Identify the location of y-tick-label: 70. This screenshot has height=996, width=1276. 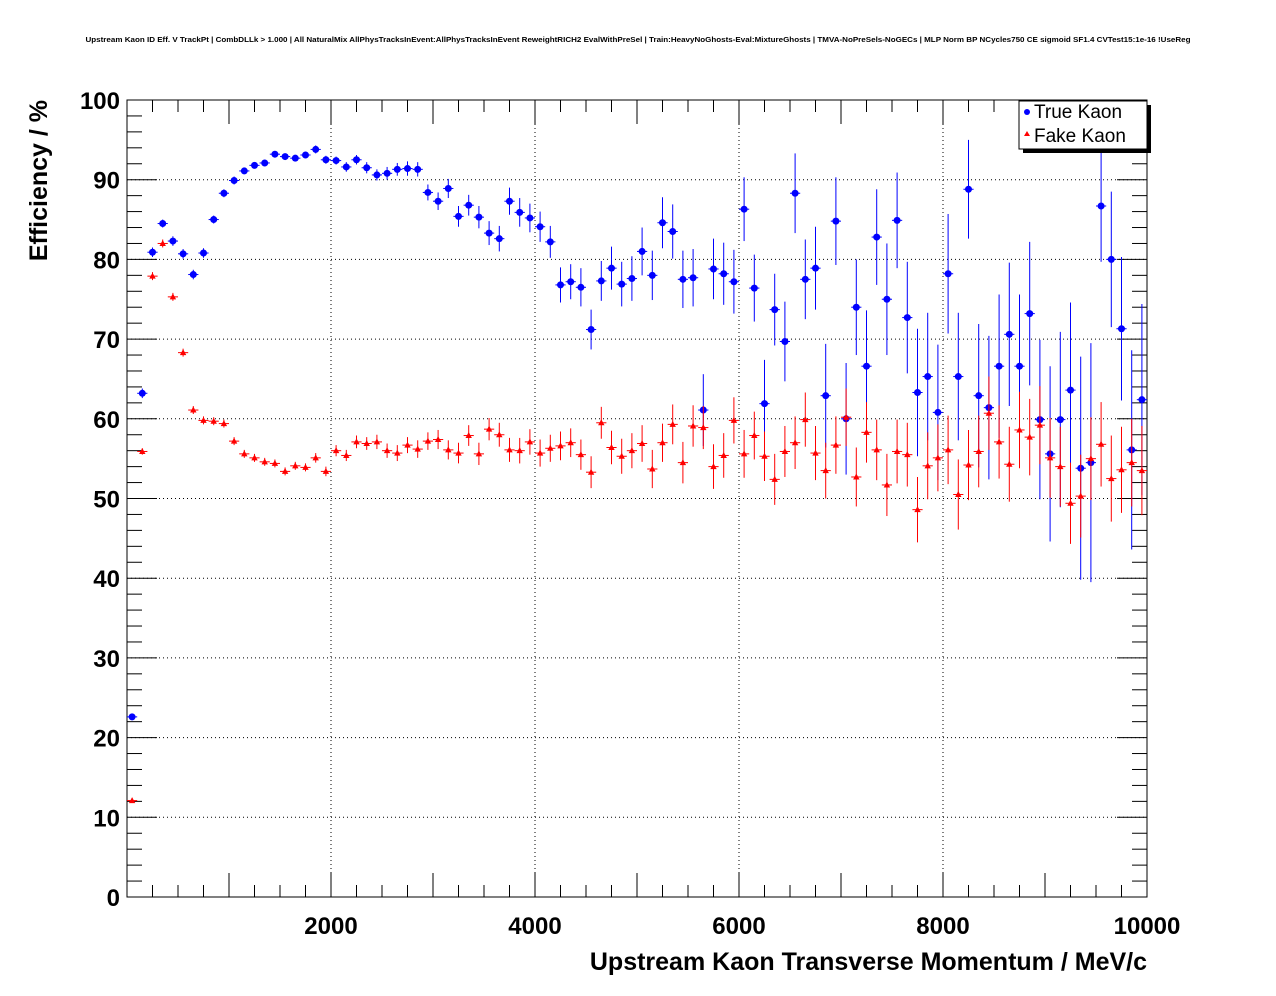
(106, 340).